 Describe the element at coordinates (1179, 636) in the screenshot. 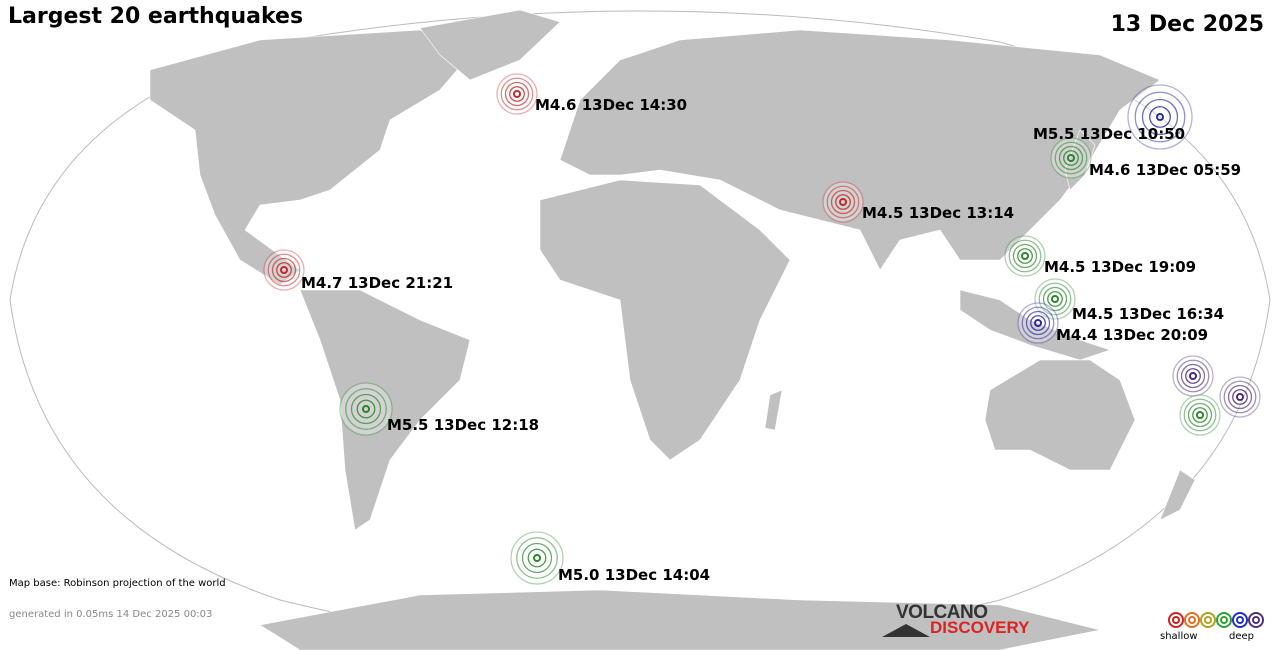

I see `legend-shallow-label: shallow` at that location.